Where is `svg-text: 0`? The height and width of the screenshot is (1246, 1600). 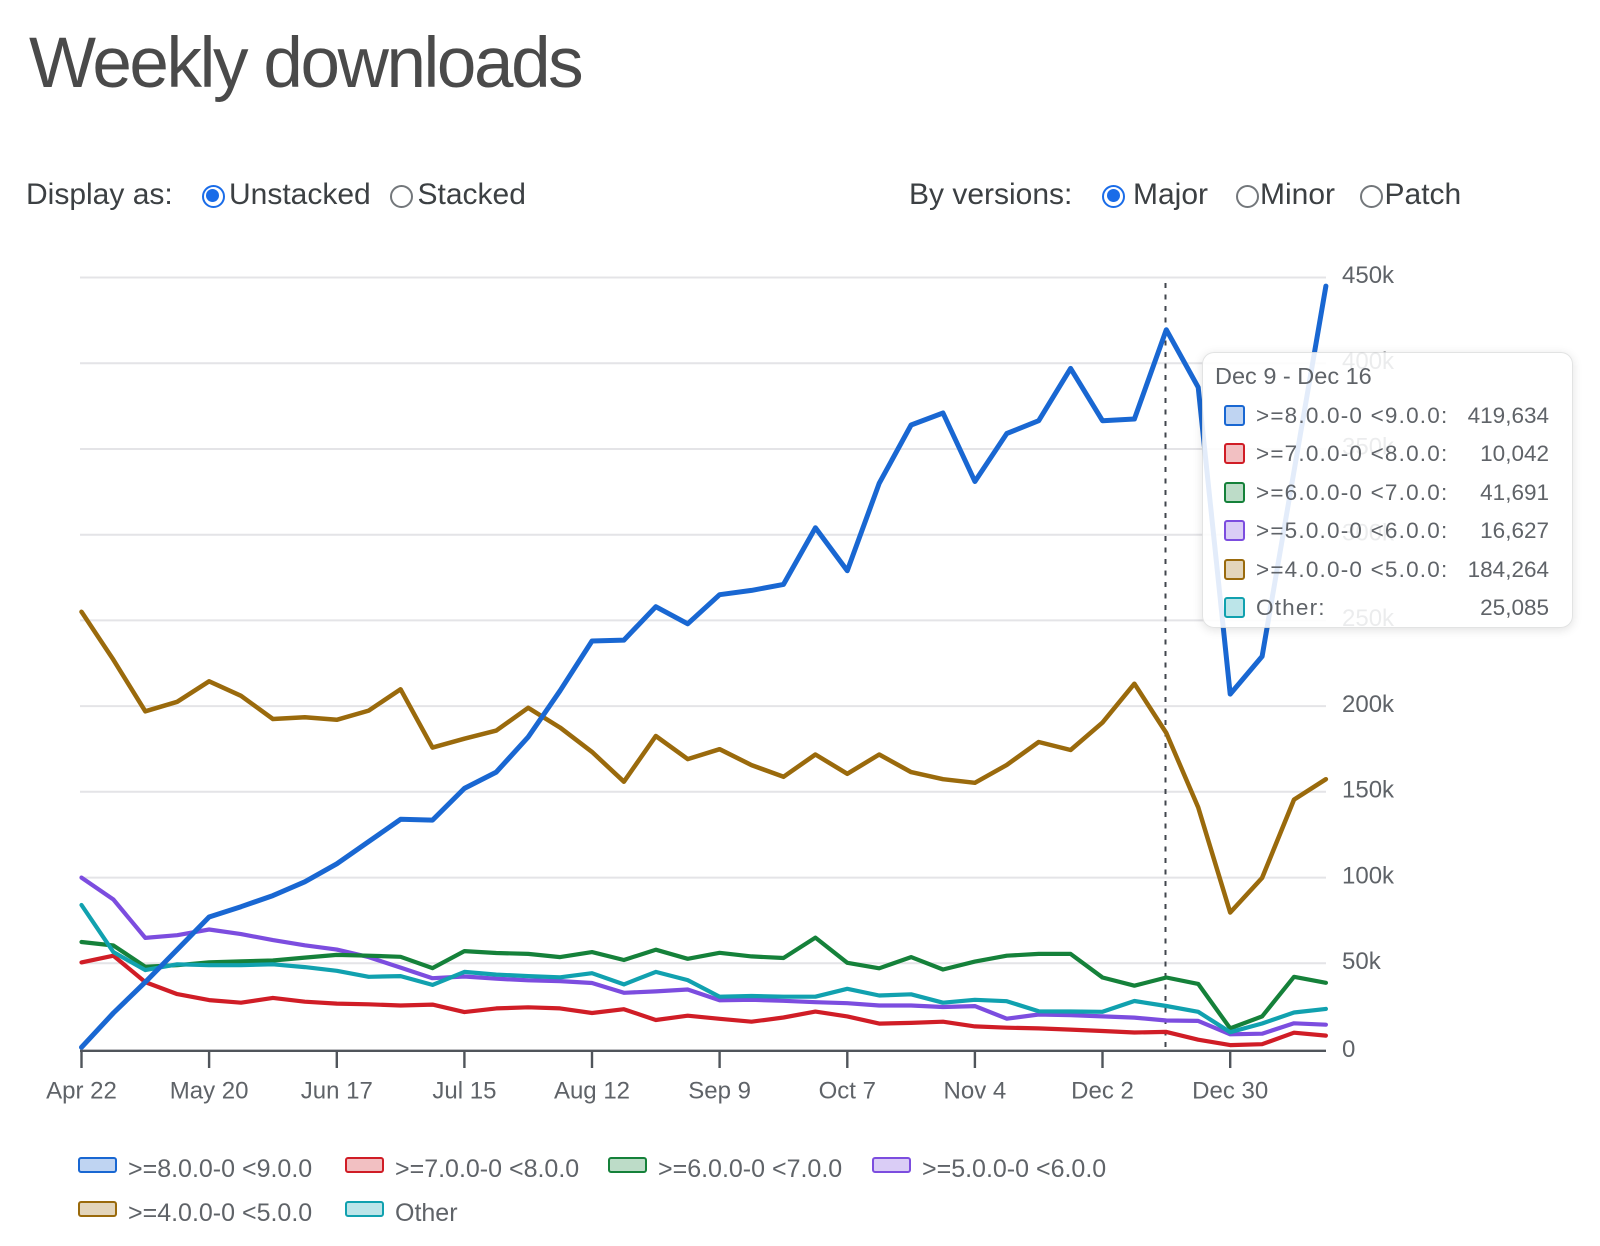
svg-text: 0 is located at coordinates (1348, 1049).